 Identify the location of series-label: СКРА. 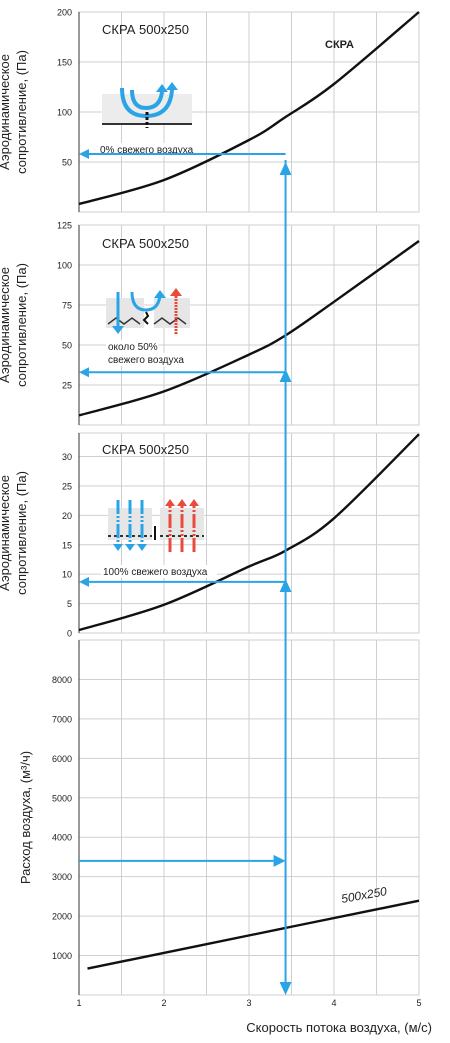
(339, 45).